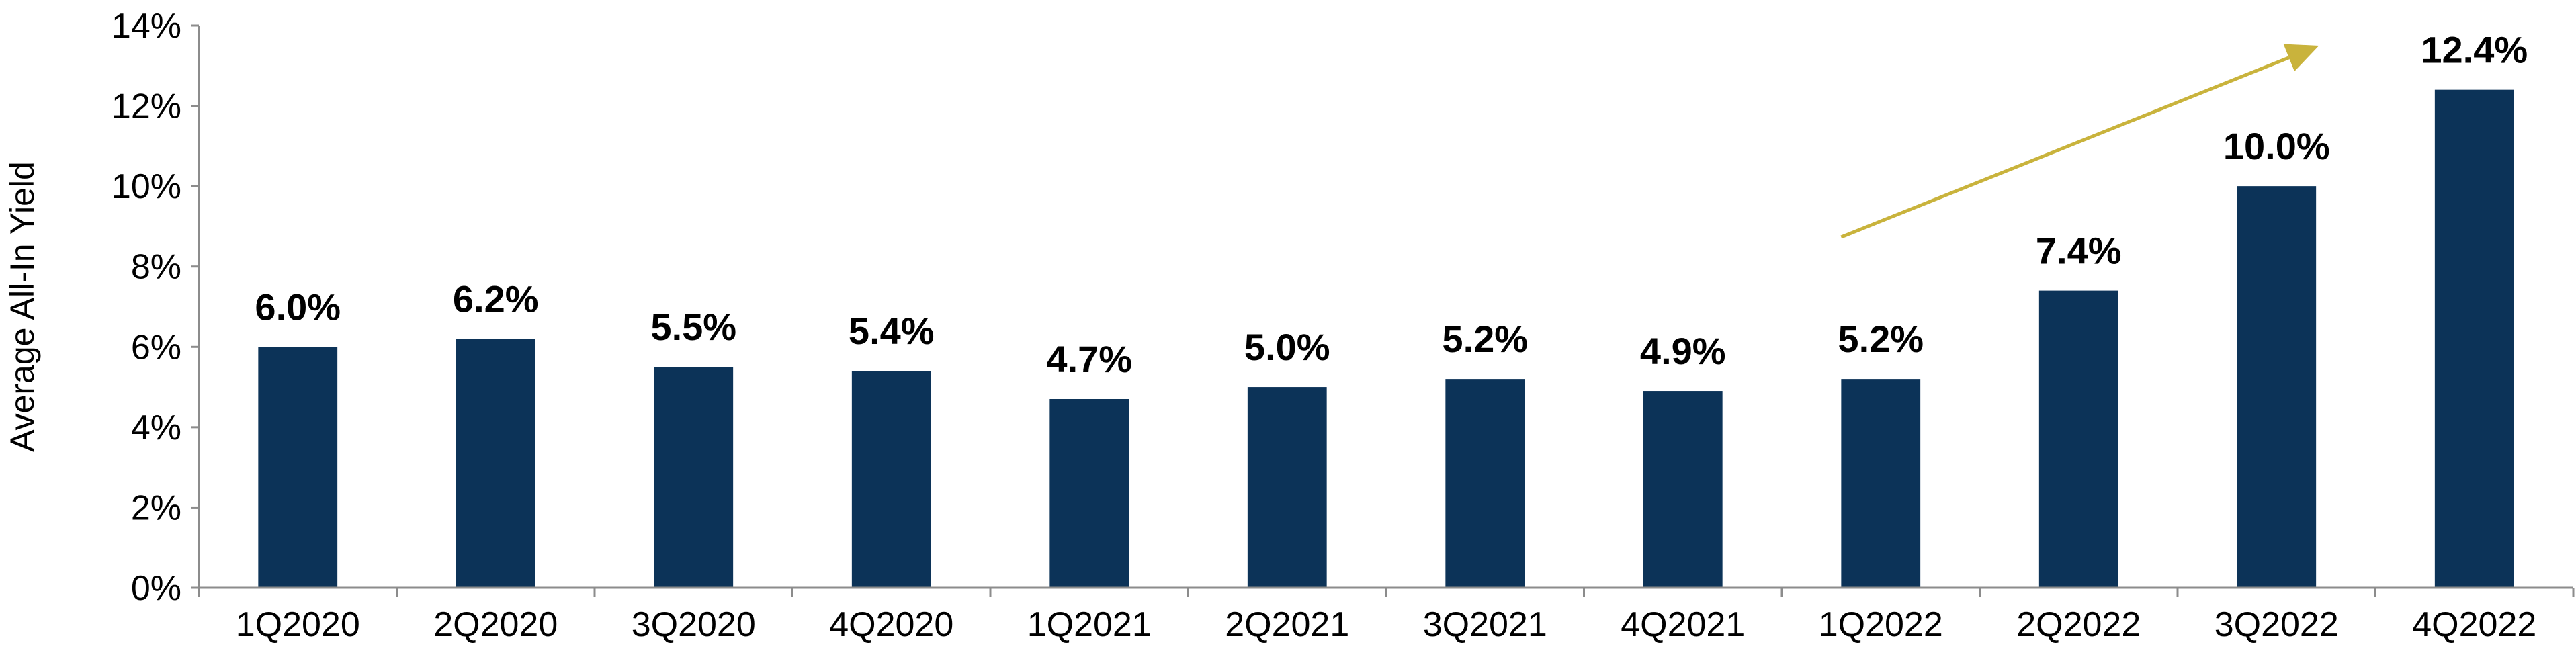 The width and height of the screenshot is (2576, 659). What do you see at coordinates (1881, 624) in the screenshot?
I see `x-tick-label: 1Q2022` at bounding box center [1881, 624].